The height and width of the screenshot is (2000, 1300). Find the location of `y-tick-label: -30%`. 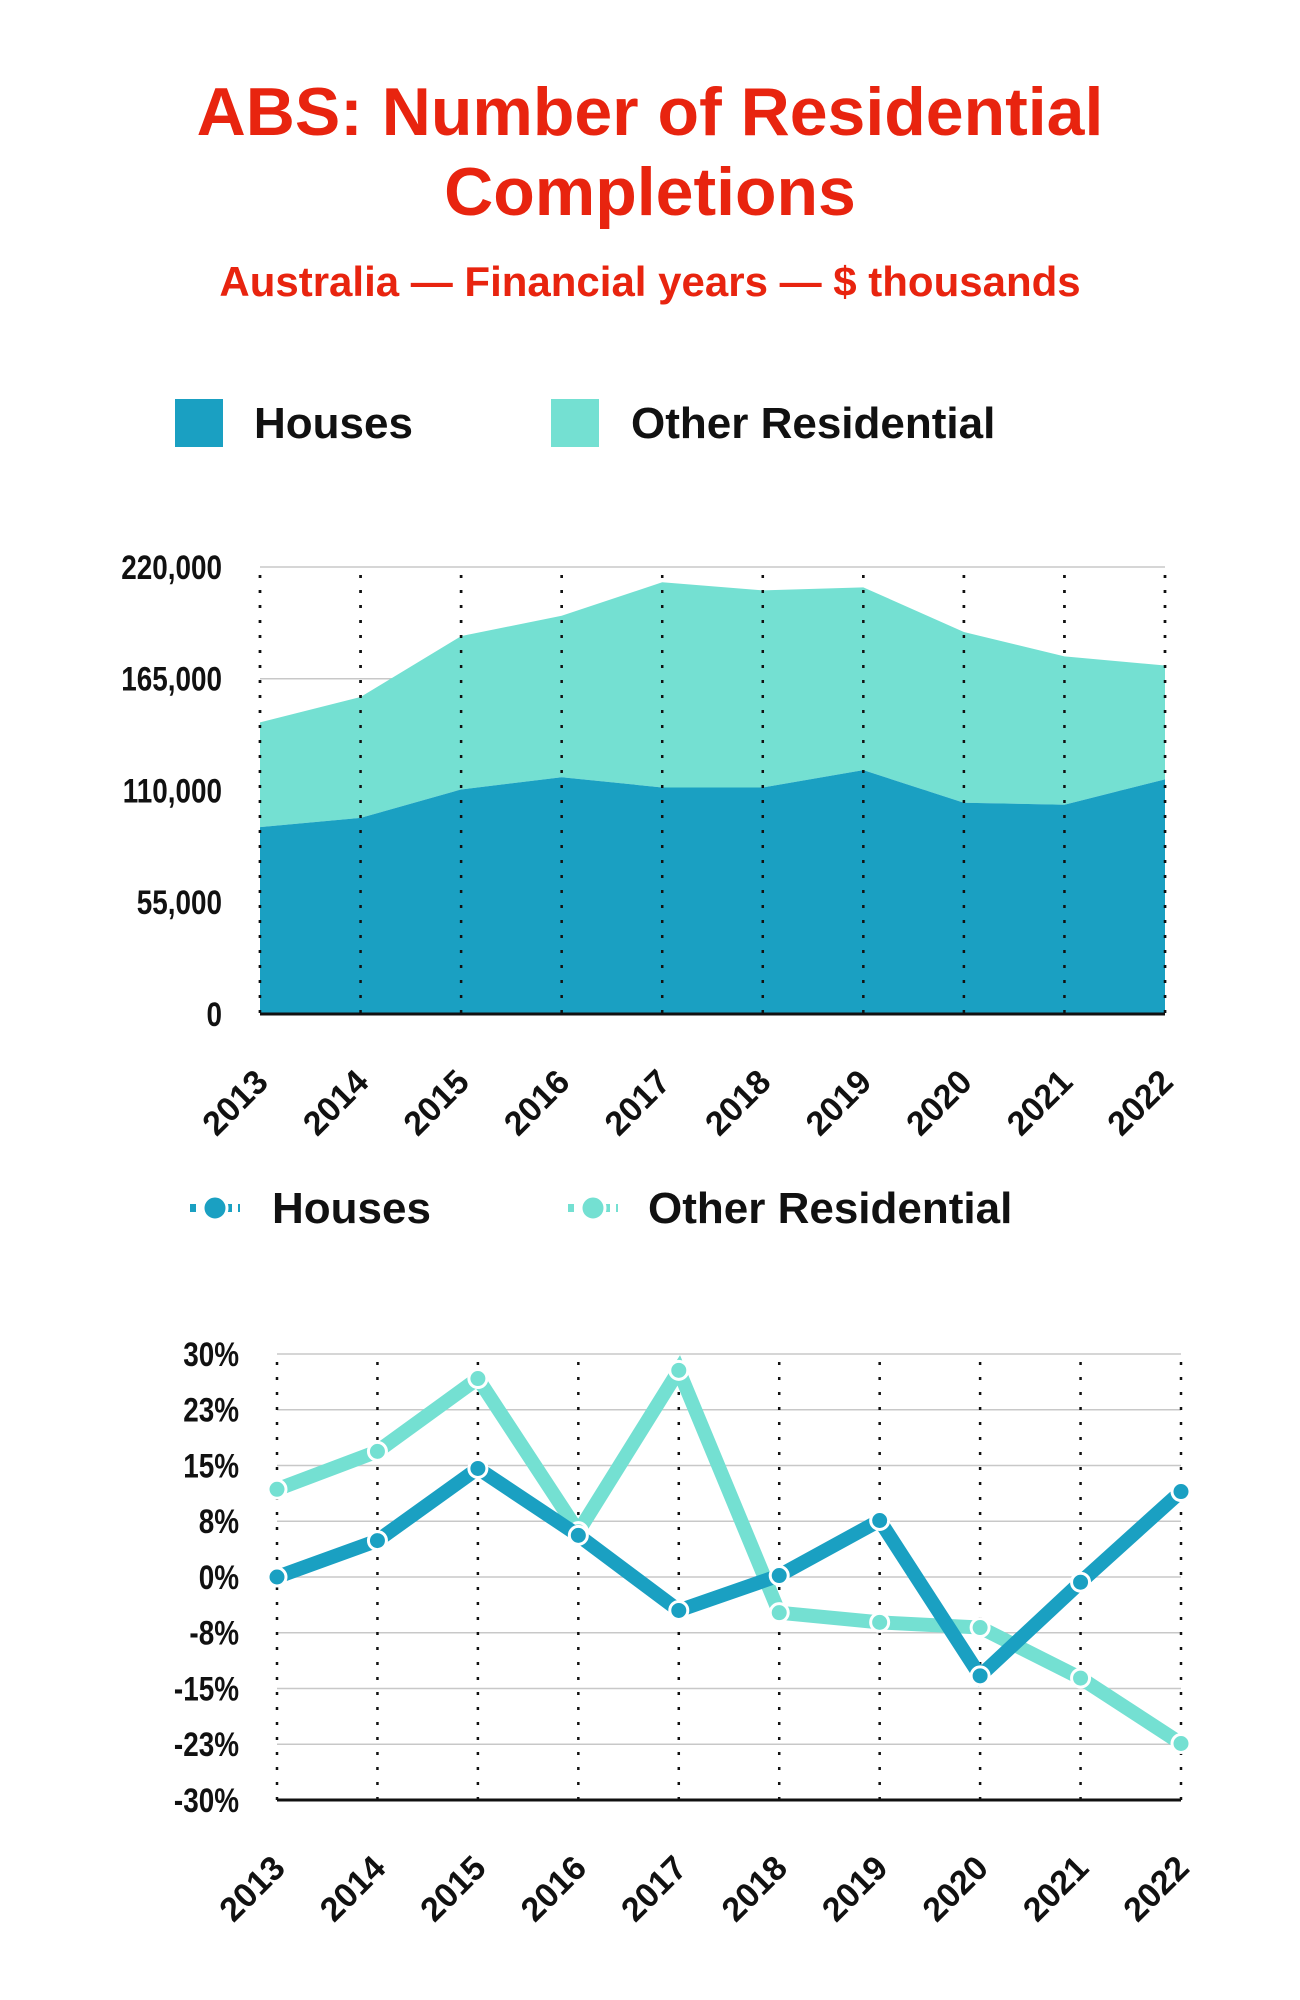

y-tick-label: -30% is located at coordinates (206, 1800).